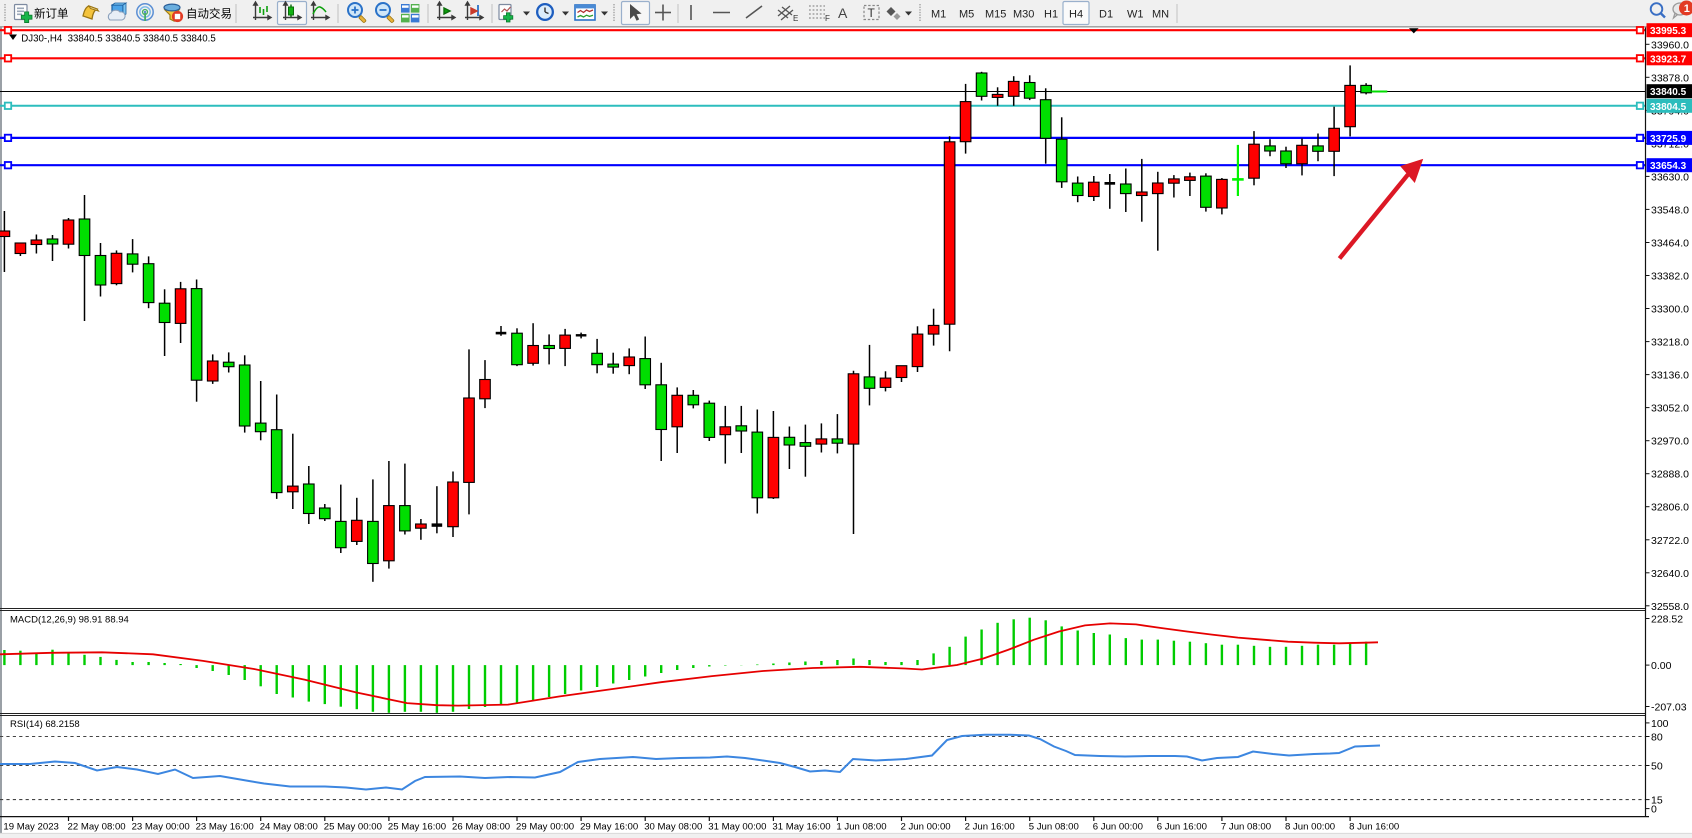 The image size is (1692, 838). Describe the element at coordinates (1670, 244) in the screenshot. I see `svg-text: 33464.0` at that location.